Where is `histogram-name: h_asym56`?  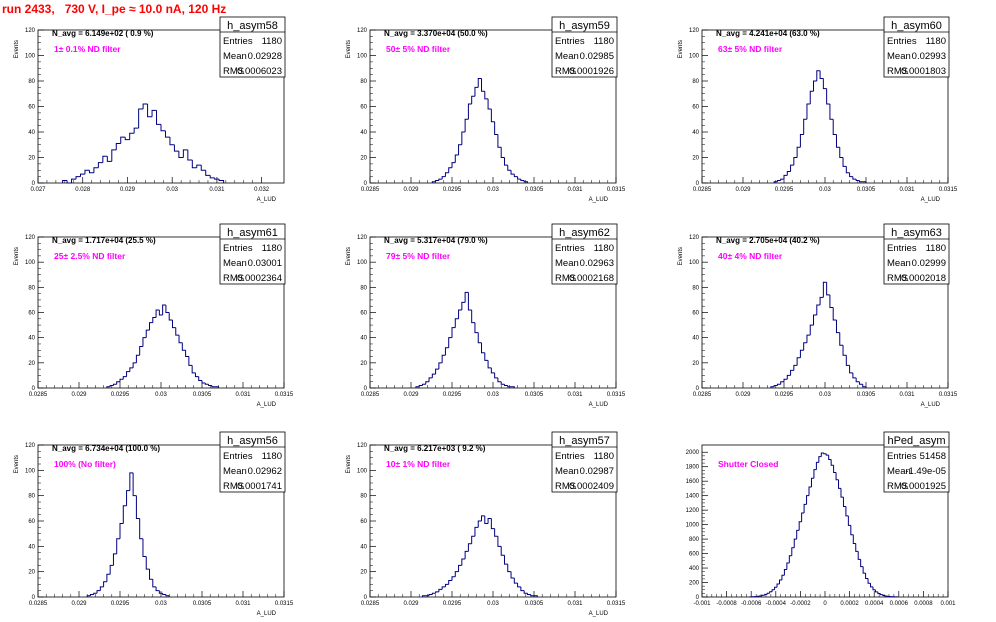 histogram-name: h_asym56 is located at coordinates (252, 441).